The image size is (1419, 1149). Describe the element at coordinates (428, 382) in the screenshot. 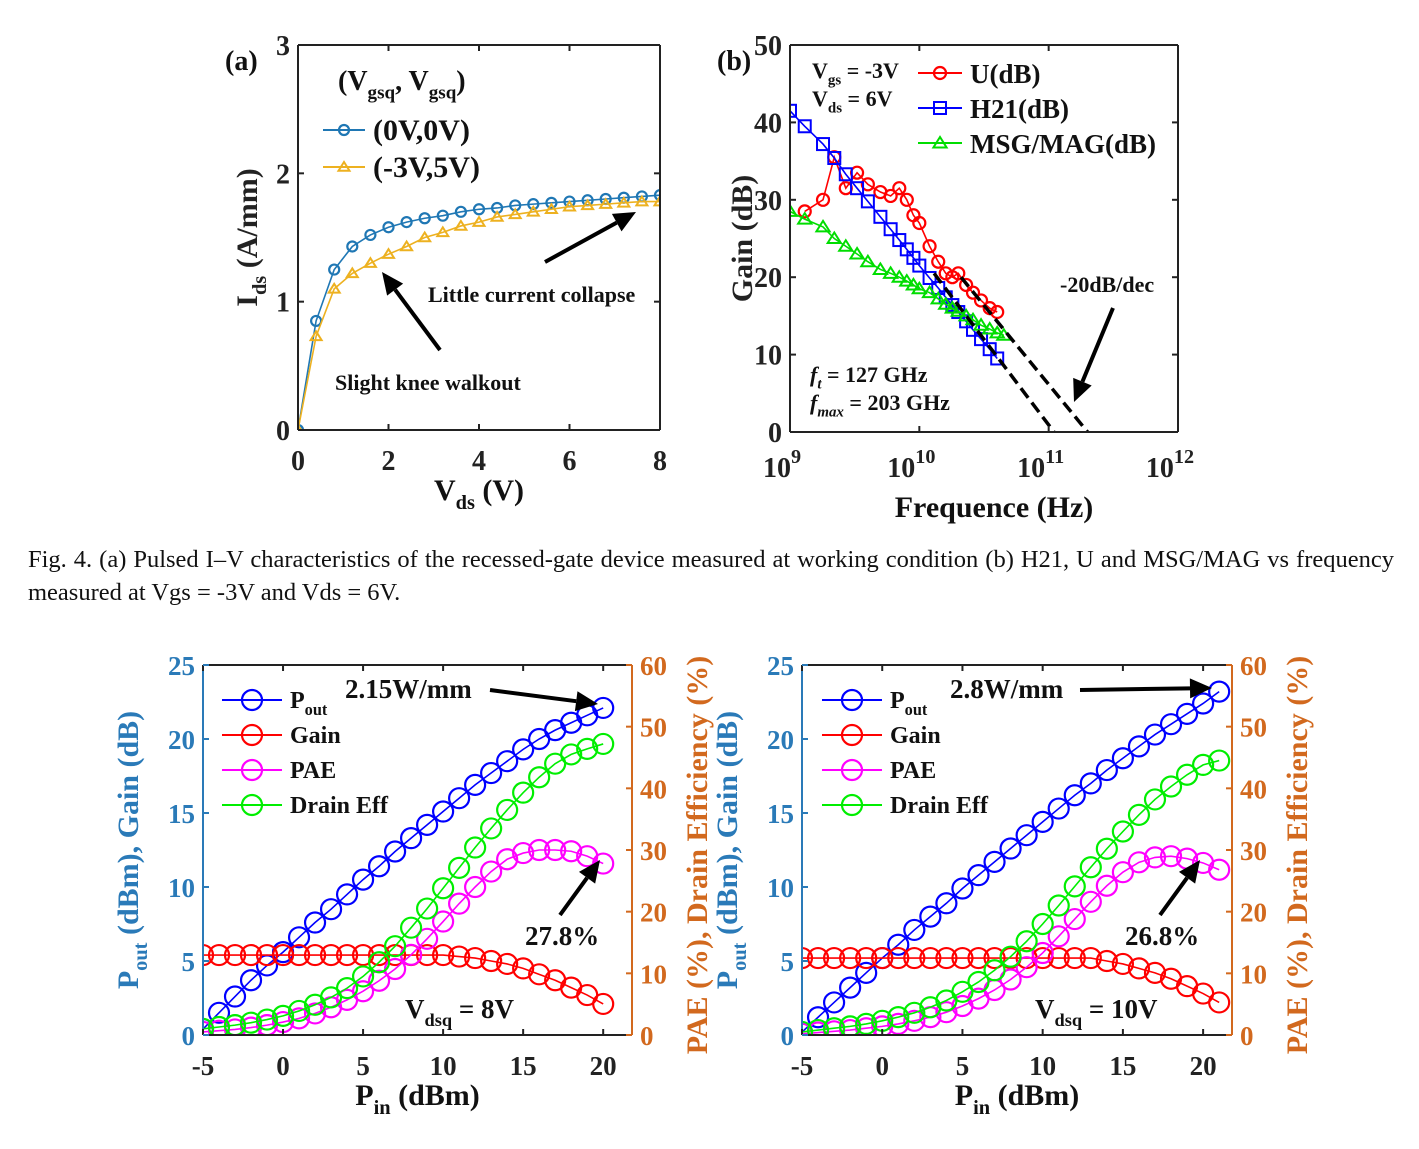

I see `annotation-knee-walkout: Slight knee walkout` at that location.